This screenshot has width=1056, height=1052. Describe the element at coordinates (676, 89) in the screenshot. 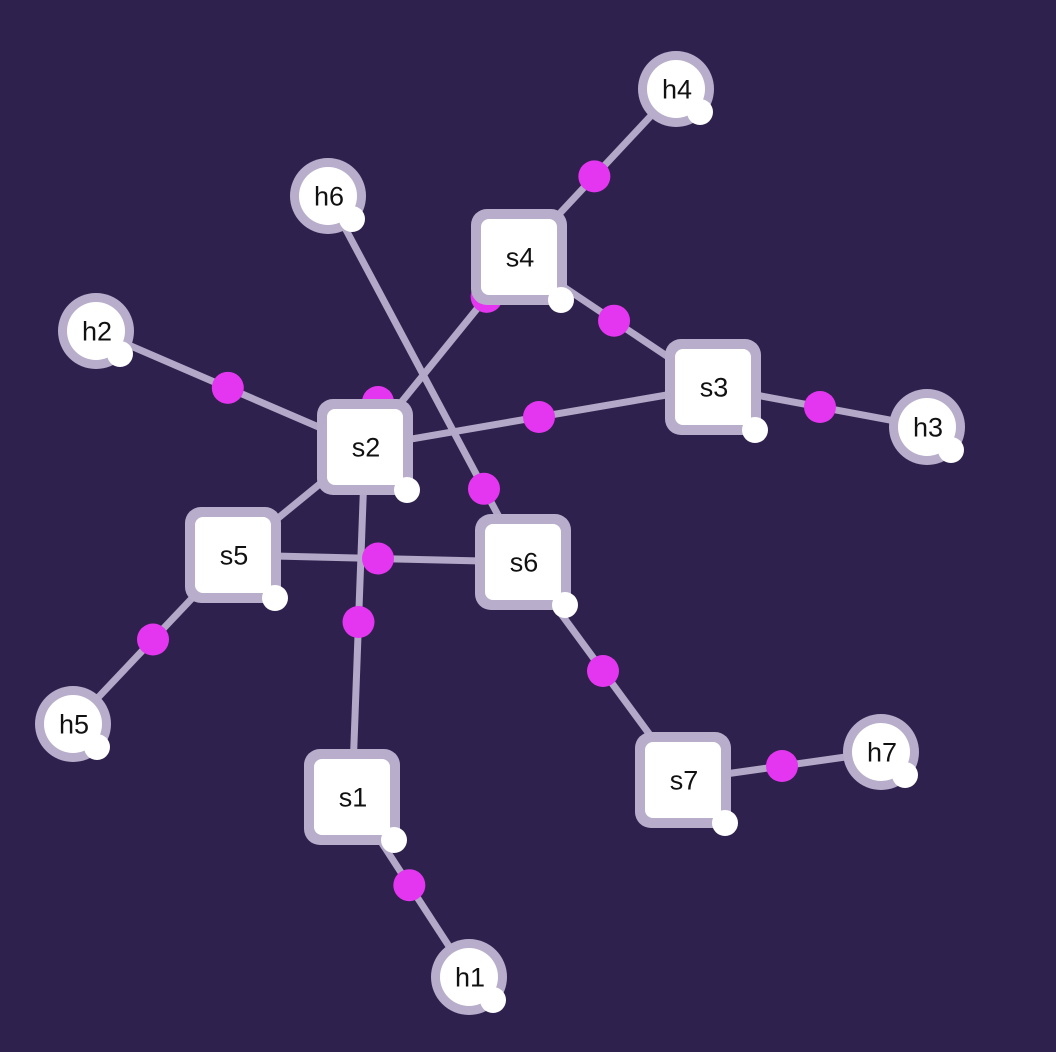

I see `host-node-h4` at that location.